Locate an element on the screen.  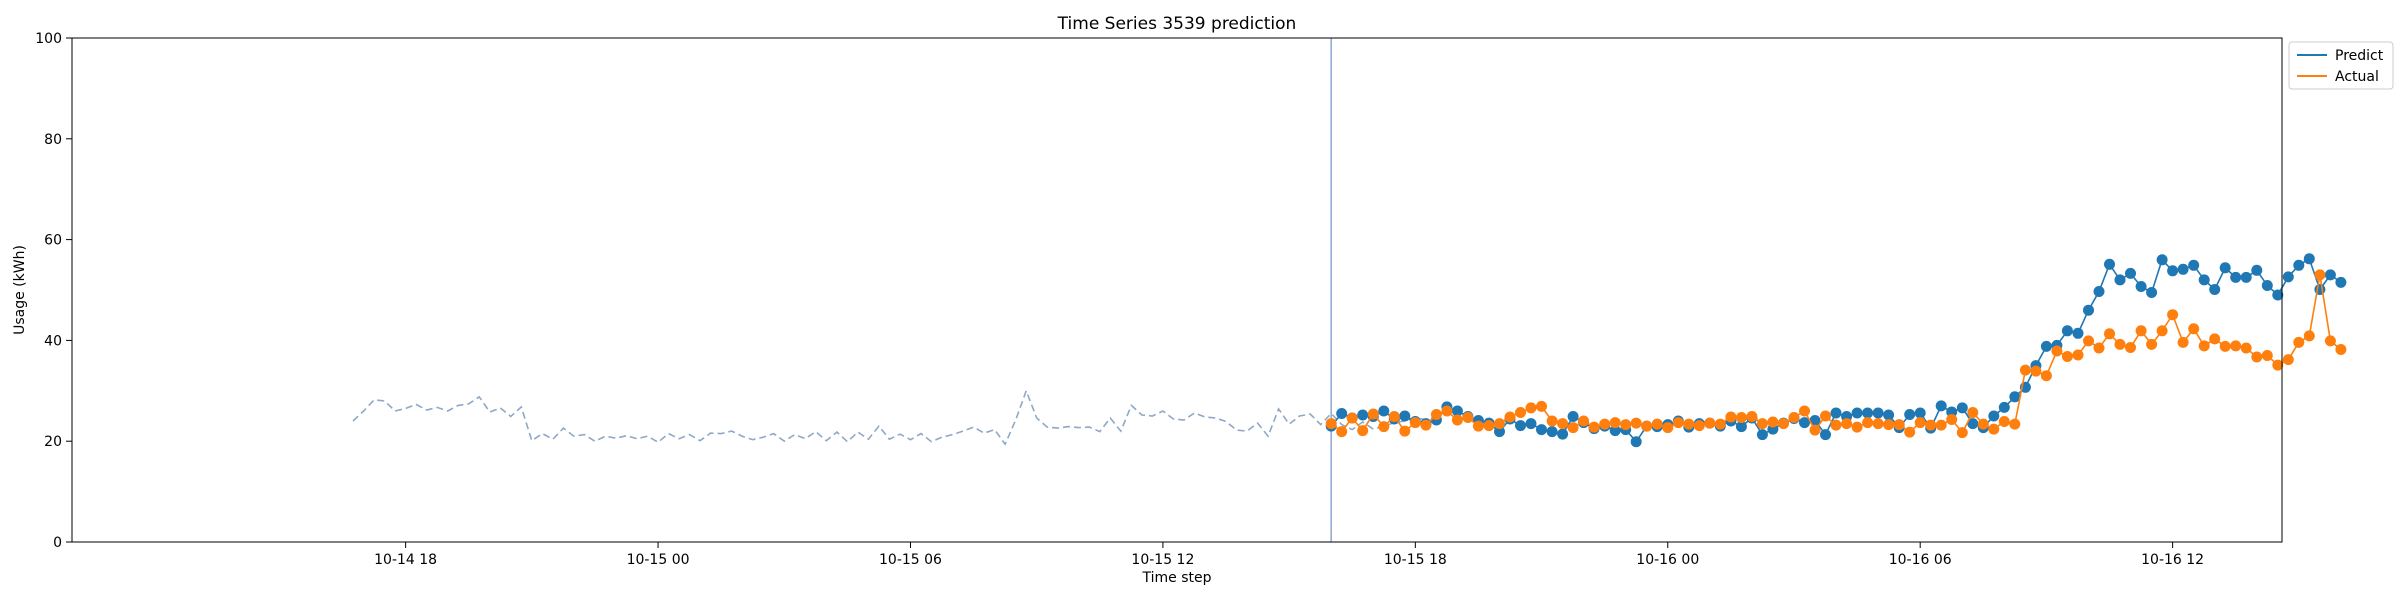
x-tick-label: 10-15 06 is located at coordinates (910, 560).